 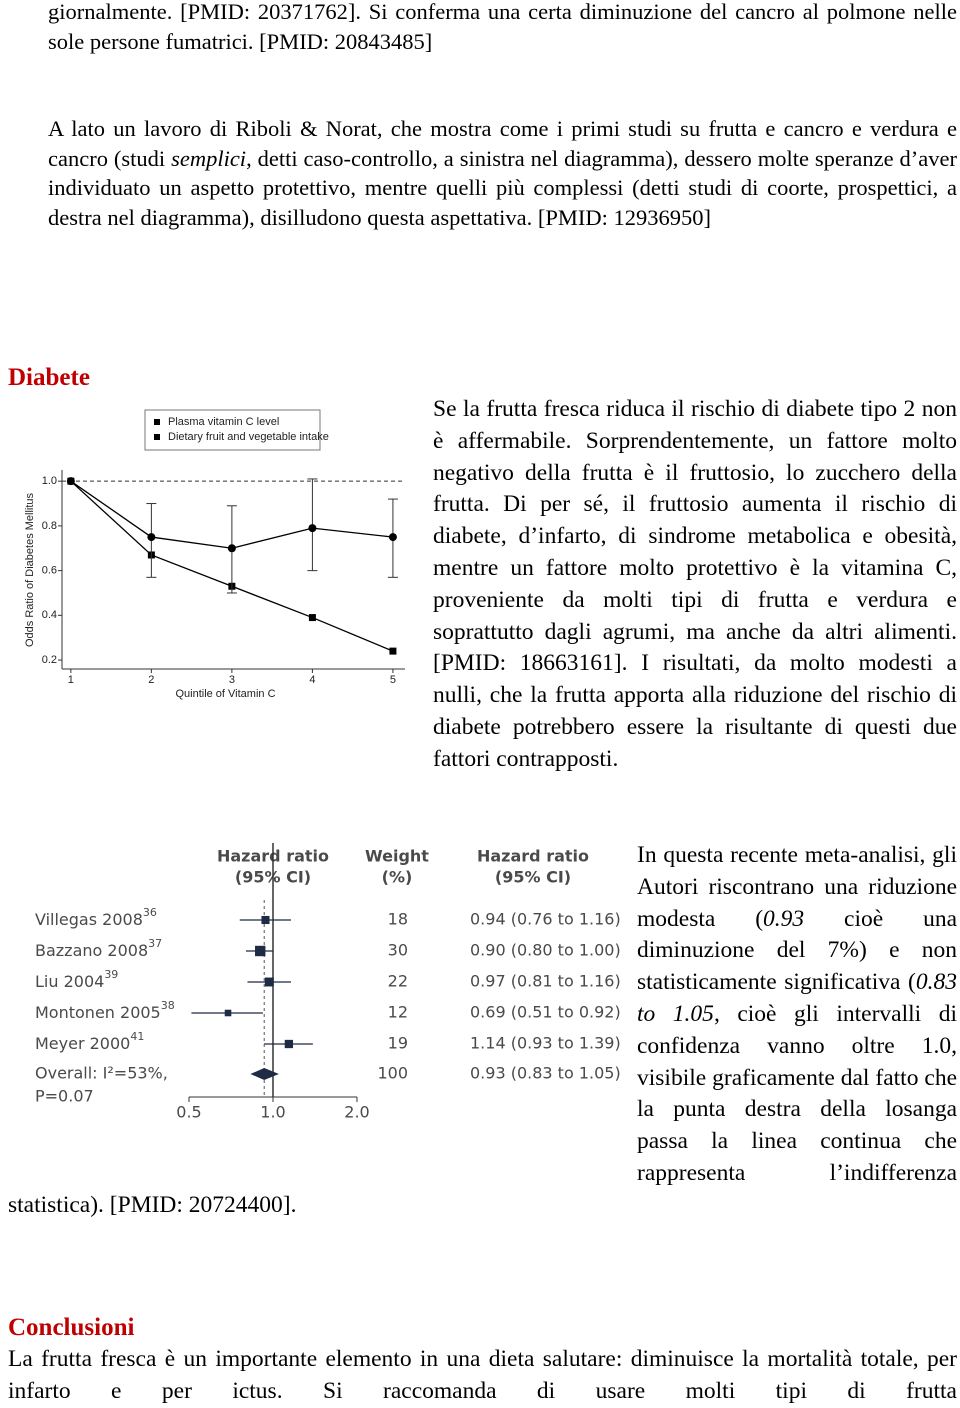 I want to click on section-heading: Diabete, so click(x=49, y=377).